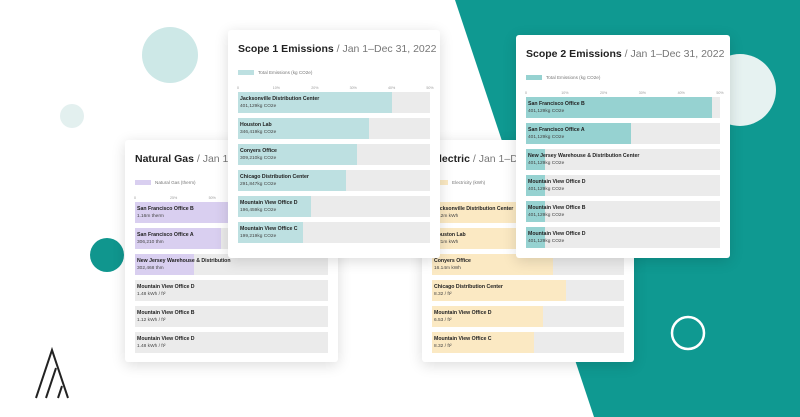  Describe the element at coordinates (280, 99) in the screenshot. I see `row-name: Jacksonville Distribution Center` at that location.